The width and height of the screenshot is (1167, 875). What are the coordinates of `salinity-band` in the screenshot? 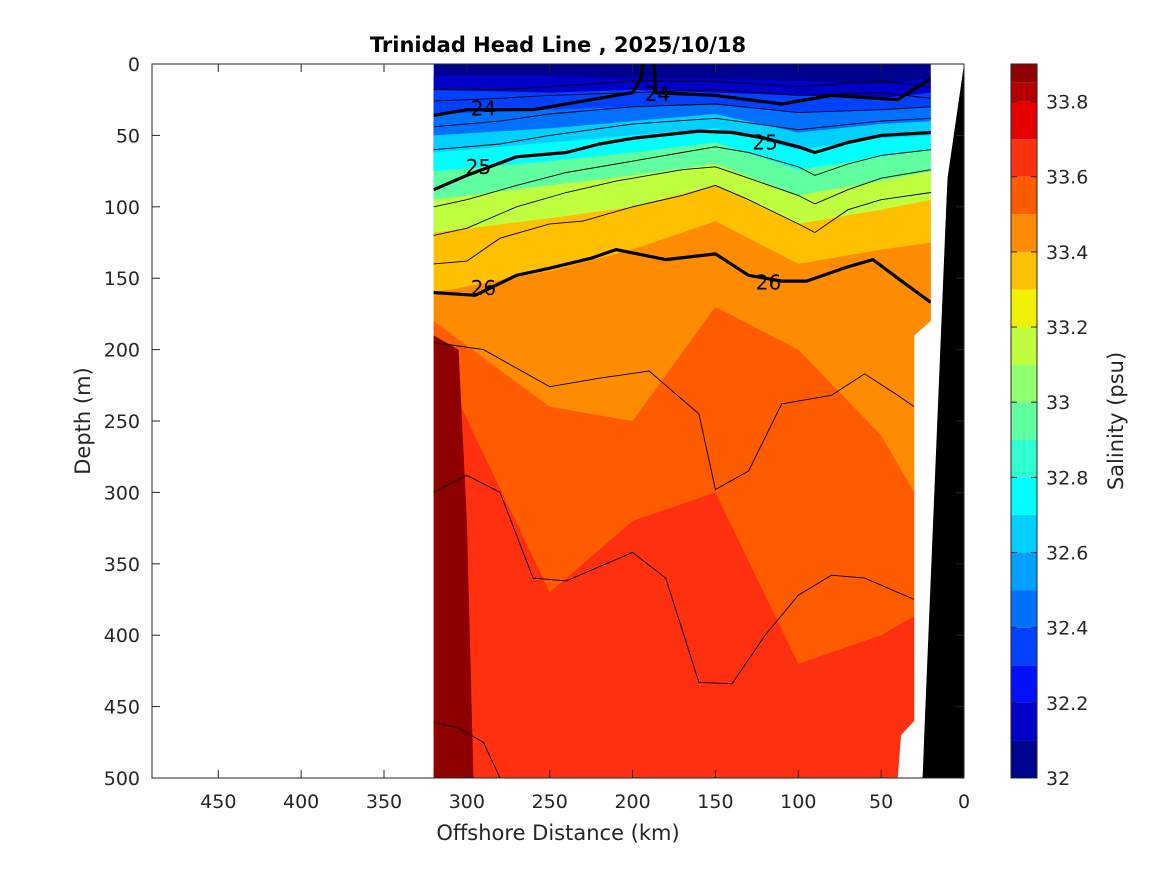 It's located at (453, 556).